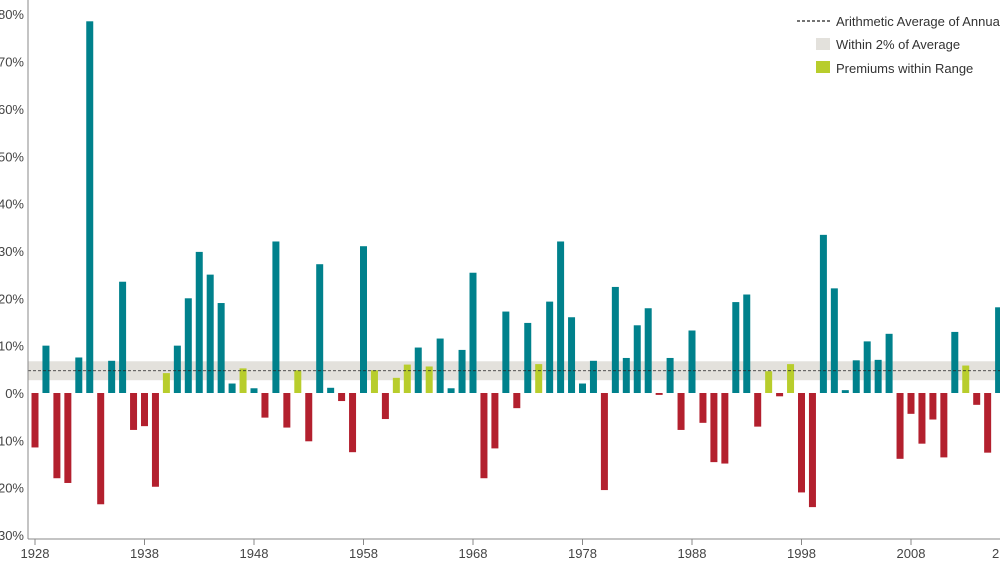  Describe the element at coordinates (90, 207) in the screenshot. I see `bar-1933` at that location.